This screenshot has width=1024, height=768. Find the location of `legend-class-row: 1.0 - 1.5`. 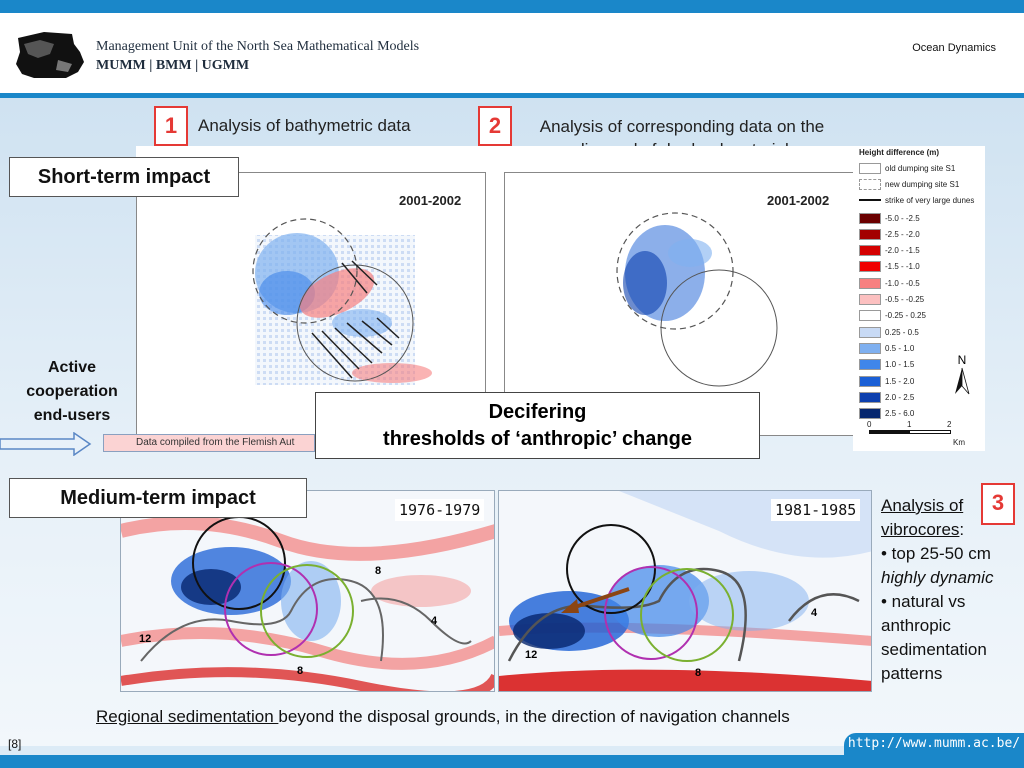

legend-class-row: 1.0 - 1.5 is located at coordinates (886, 365).